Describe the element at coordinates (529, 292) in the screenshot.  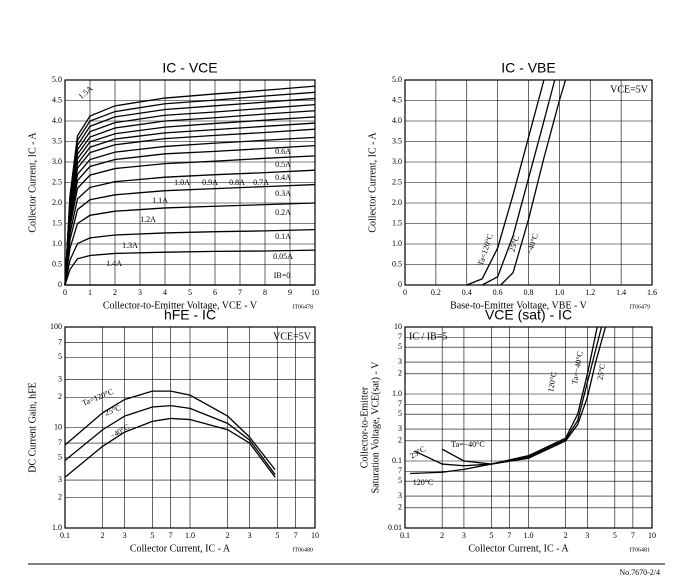
I see `x-tick-label: 0.8` at that location.